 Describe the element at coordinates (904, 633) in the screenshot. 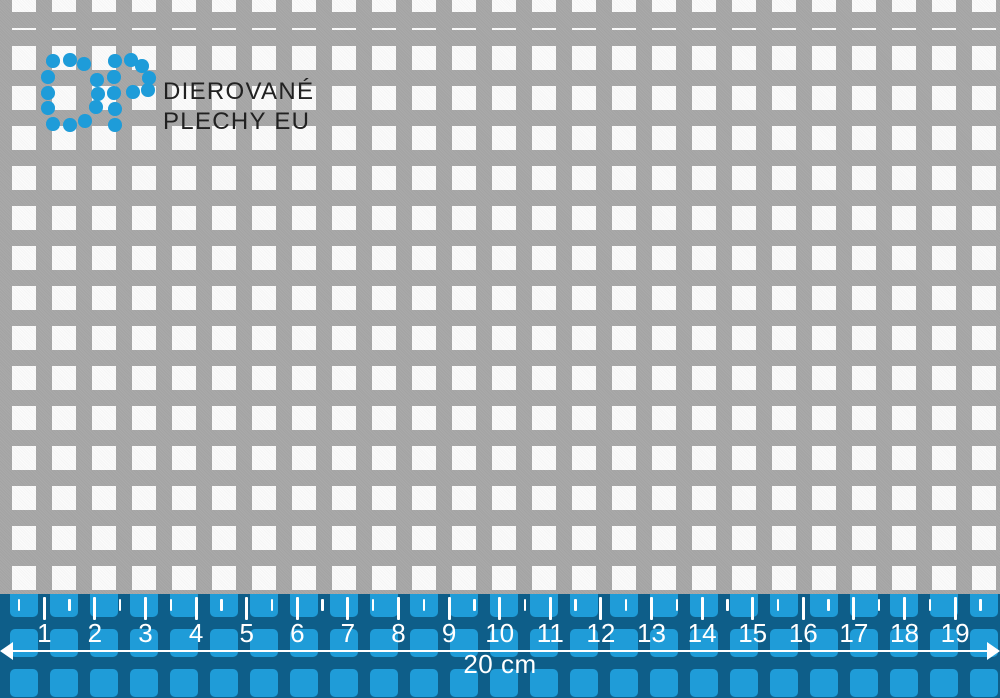

I see `ruler-number: 18` at that location.